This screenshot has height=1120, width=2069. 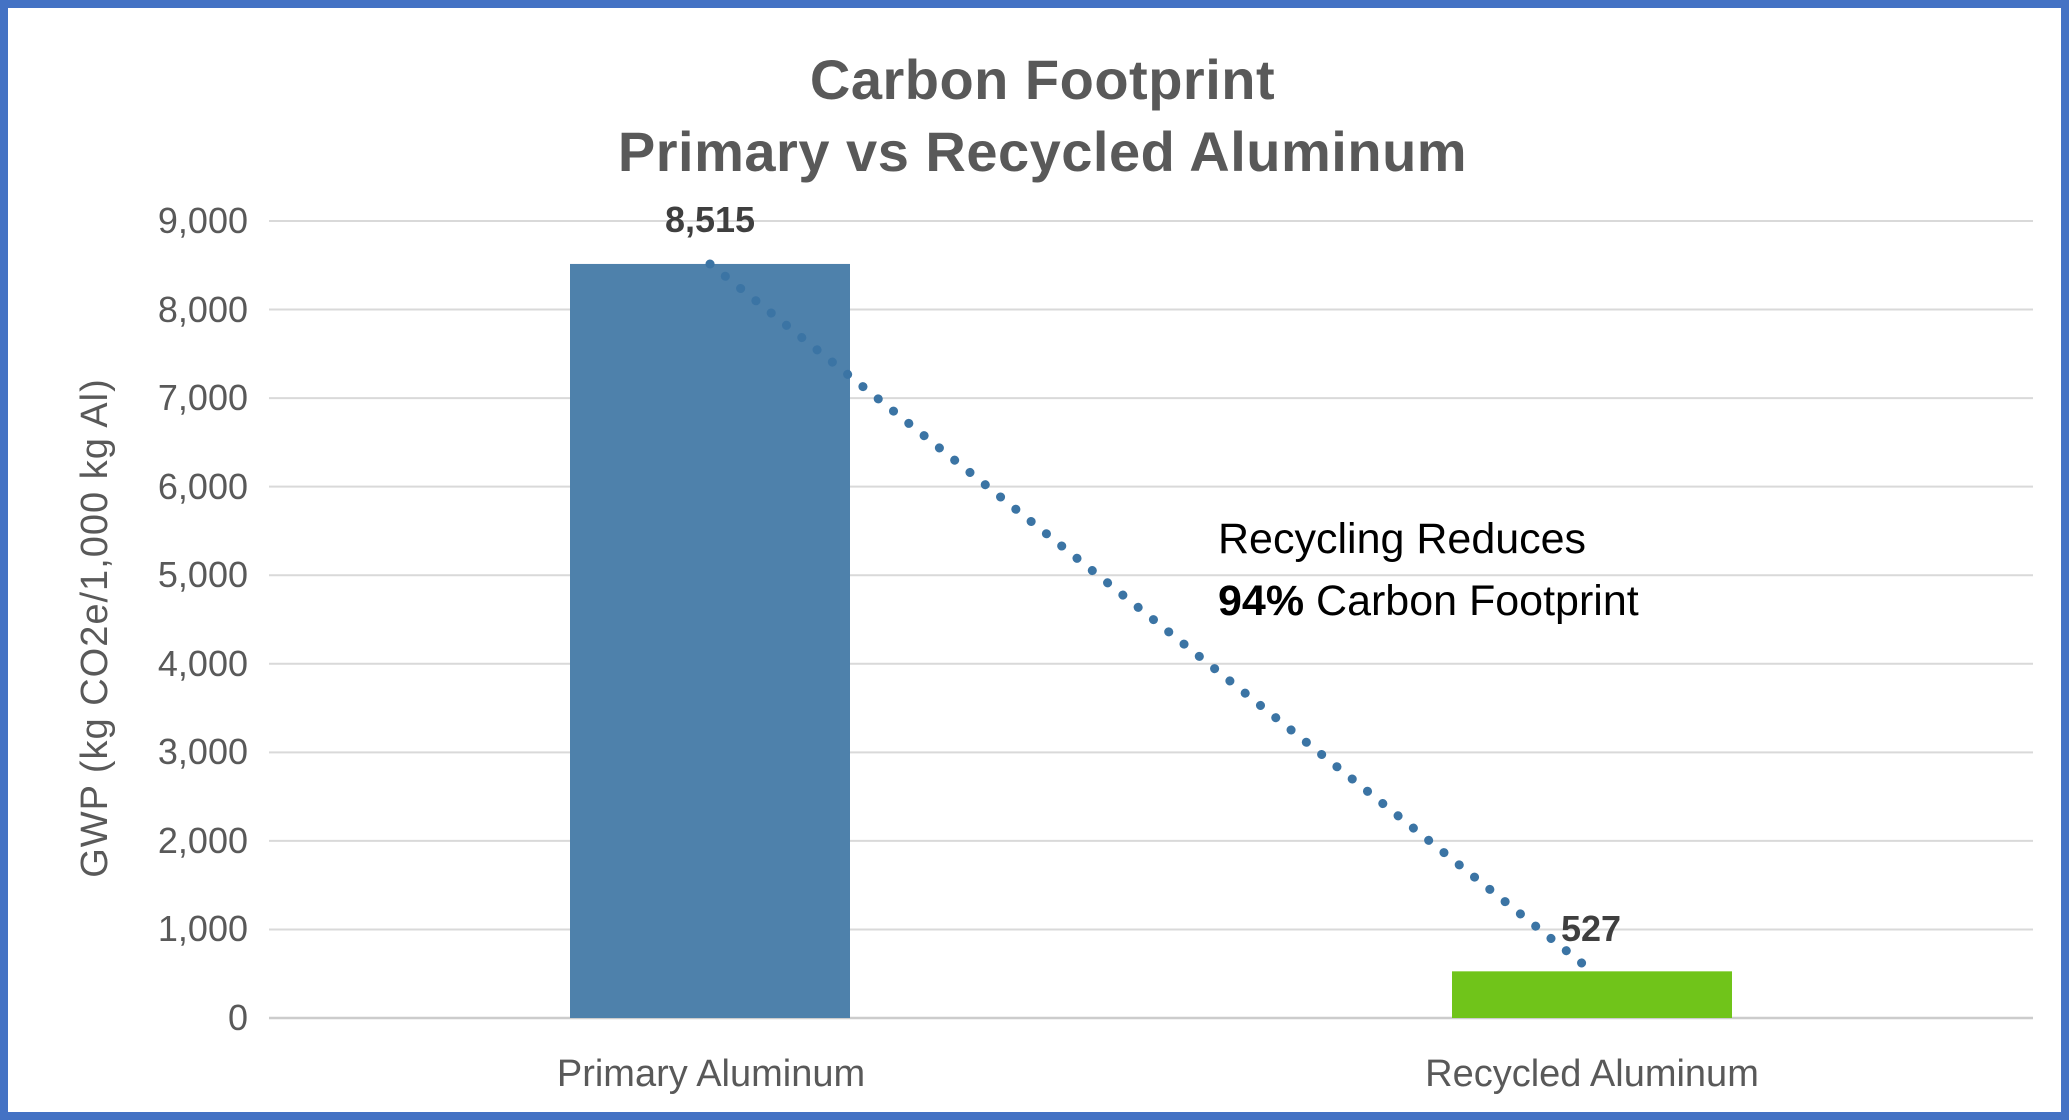 What do you see at coordinates (202, 220) in the screenshot?
I see `y-tick-label: 9,000` at bounding box center [202, 220].